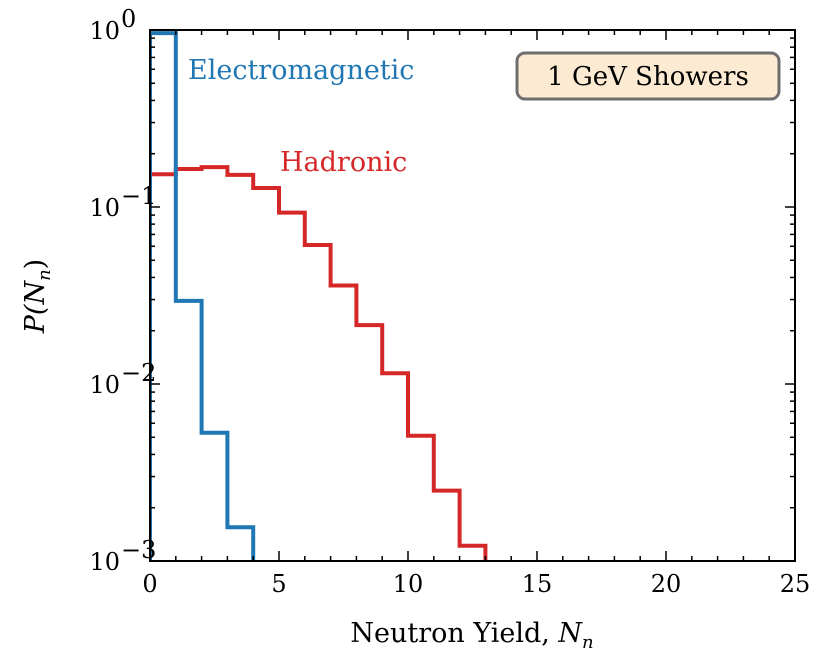 This screenshot has width=829, height=663. I want to click on y-tick-label-exponent: 0, so click(128, 19).